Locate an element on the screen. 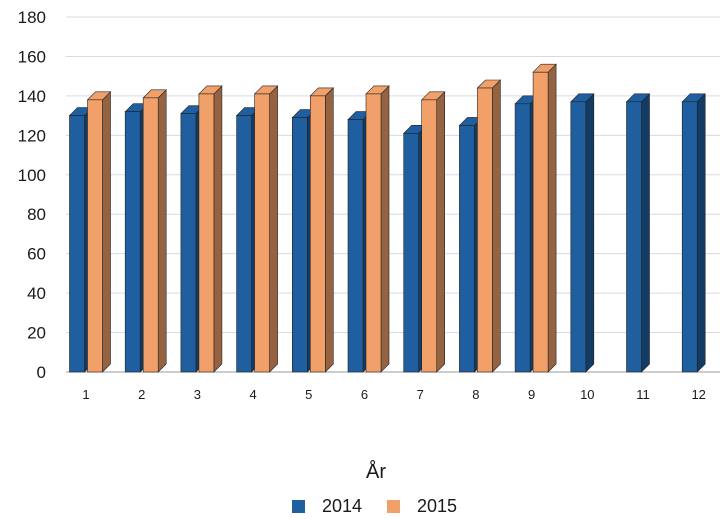  x-tick-label: 2 is located at coordinates (141, 394).